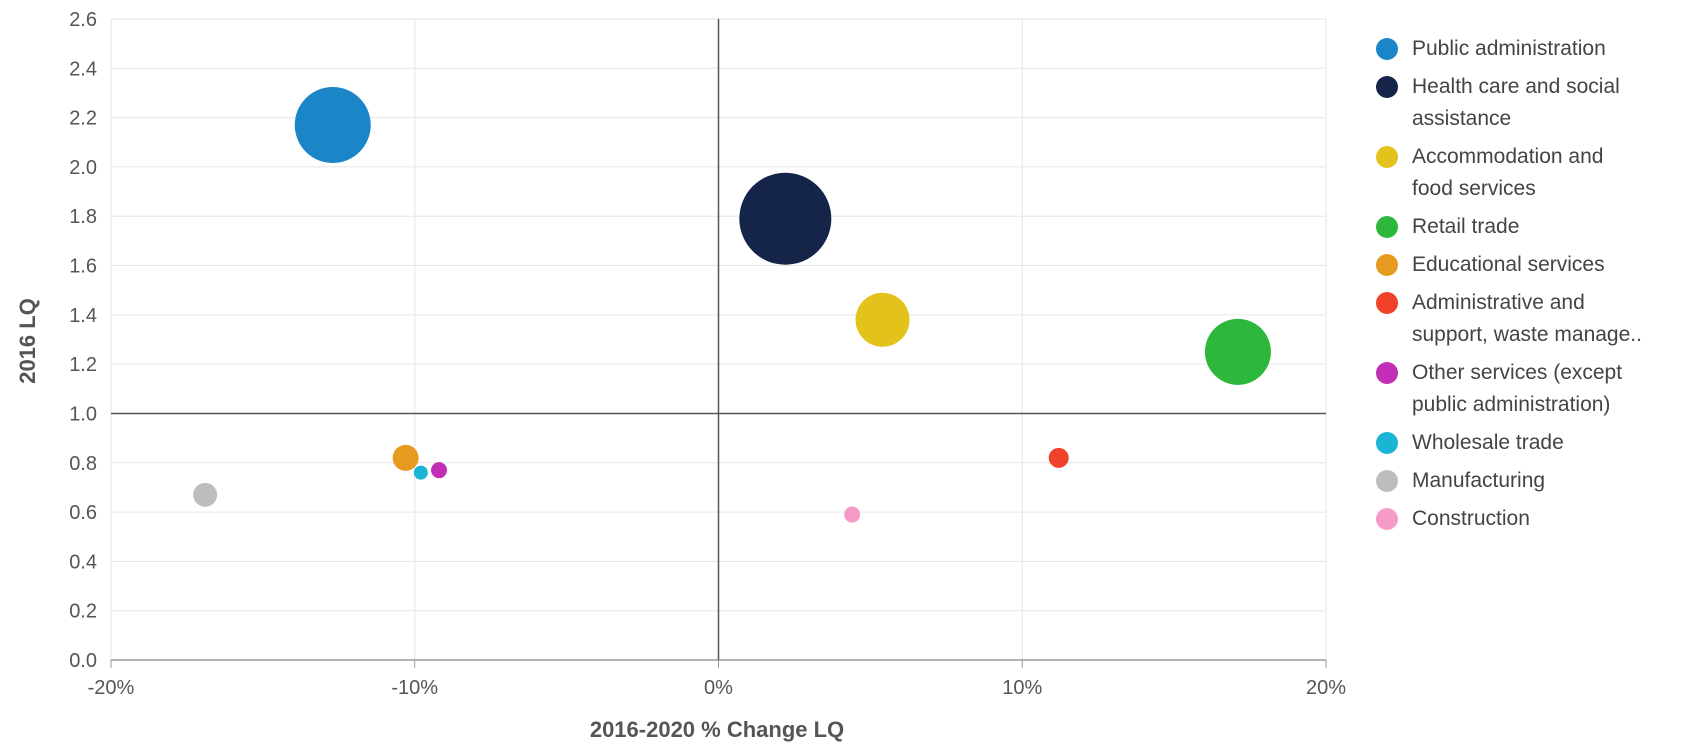  I want to click on legend-item: Construction, so click(1526, 519).